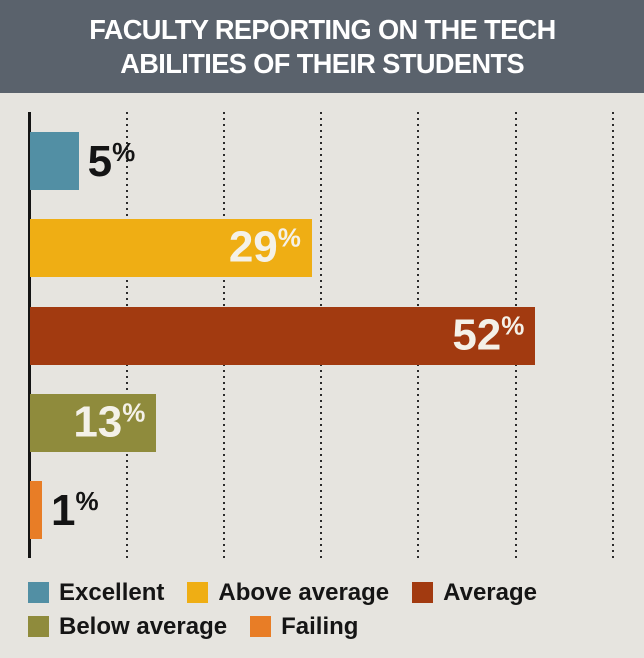 The image size is (644, 658). I want to click on legend-label-failing: Failing, so click(320, 626).